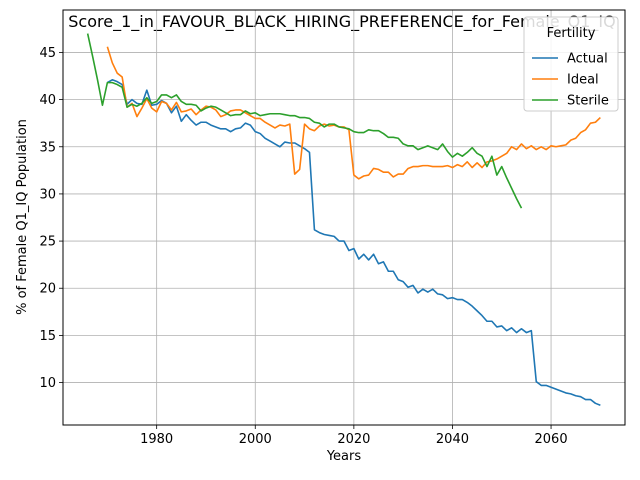  Describe the element at coordinates (47, 100) in the screenshot. I see `y-tick-label: 40` at that location.